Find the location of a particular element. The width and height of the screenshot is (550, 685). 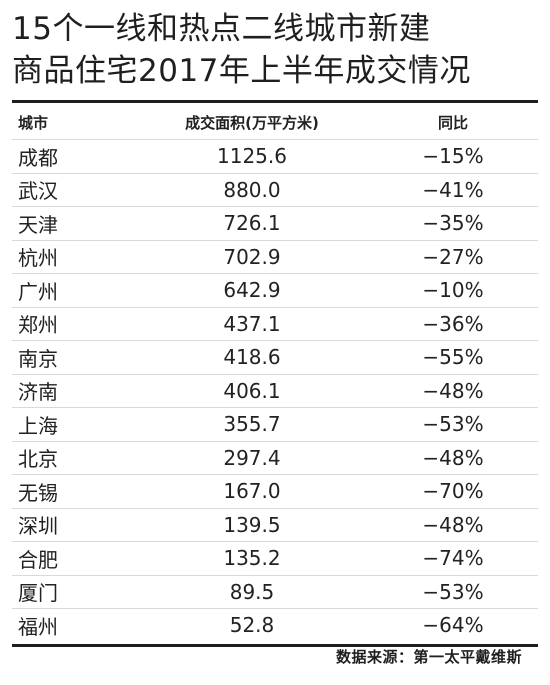

table-row: 济南 406.1 −48% is located at coordinates (275, 391).